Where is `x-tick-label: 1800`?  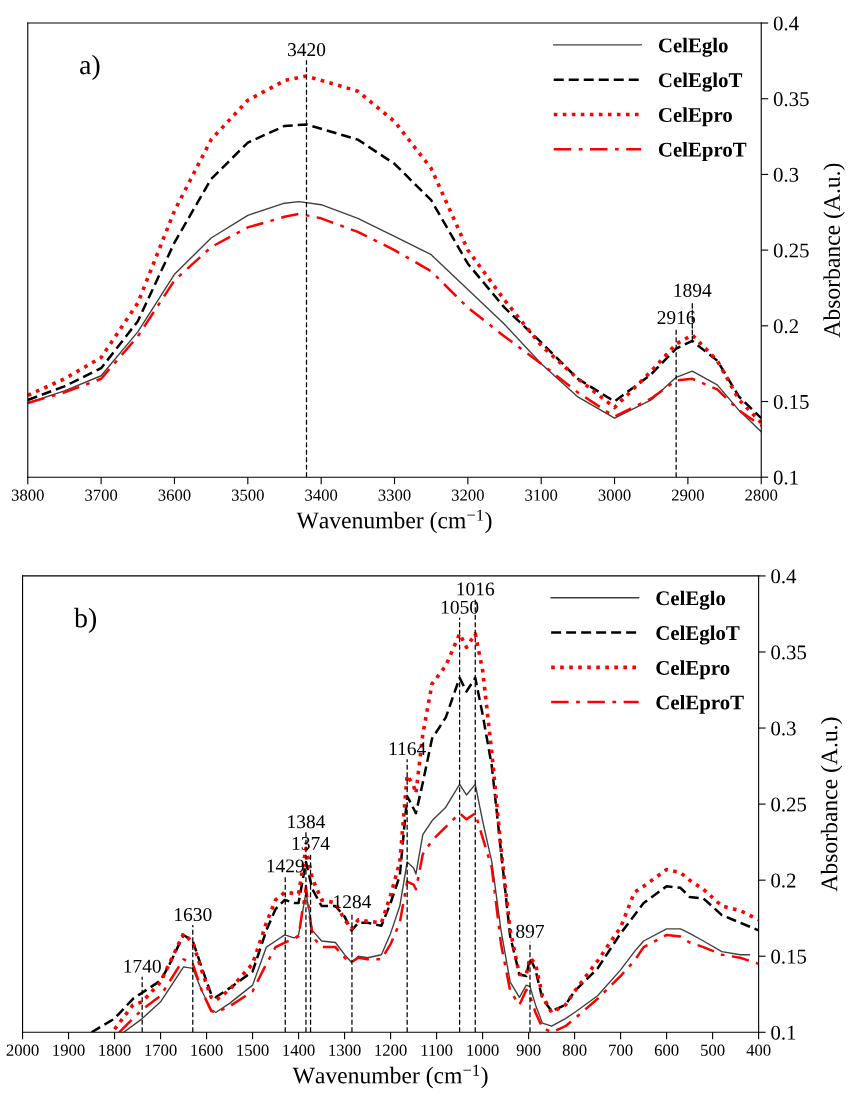
x-tick-label: 1800 is located at coordinates (115, 1050).